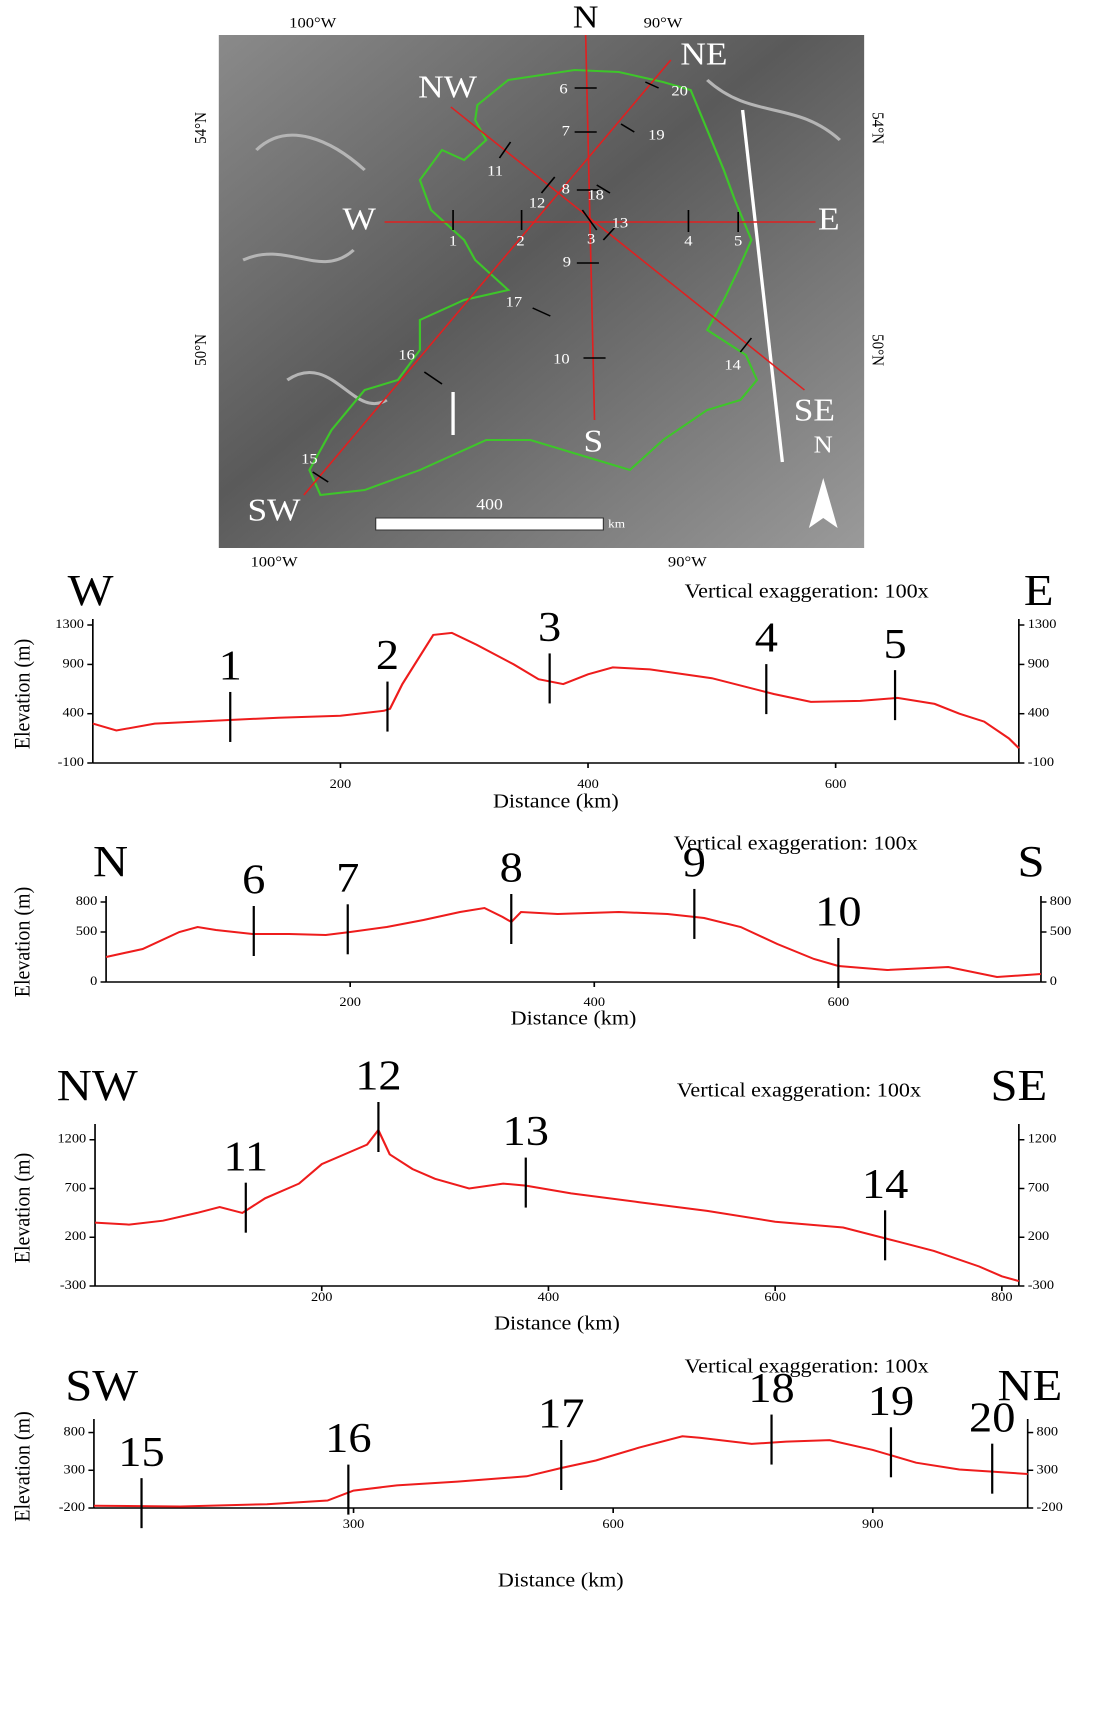 The height and width of the screenshot is (1735, 1094). I want to click on map-label: 8, so click(566, 189).